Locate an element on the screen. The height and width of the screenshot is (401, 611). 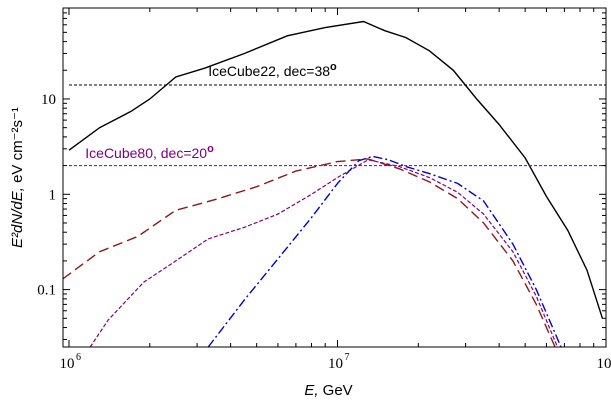
y-axis-label: E²dN/dE, eV cm⁻²s⁻¹ is located at coordinates (17, 177).